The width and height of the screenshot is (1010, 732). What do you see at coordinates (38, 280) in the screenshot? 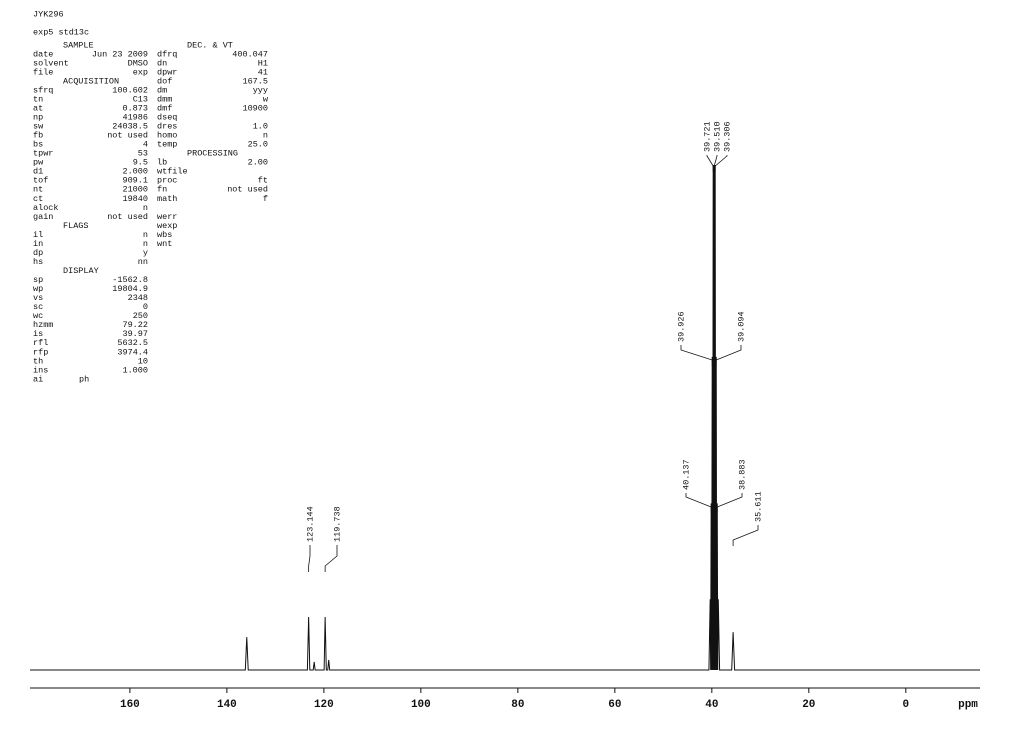
I see `parameter-name: sp` at bounding box center [38, 280].